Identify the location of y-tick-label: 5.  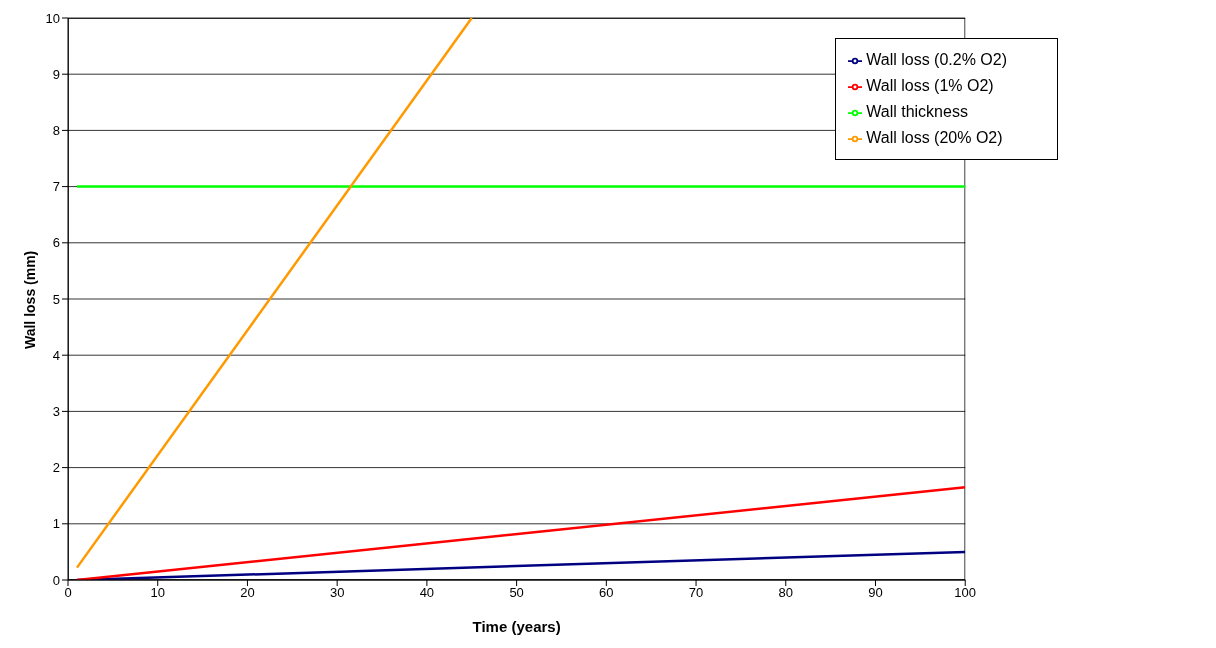
(56, 299).